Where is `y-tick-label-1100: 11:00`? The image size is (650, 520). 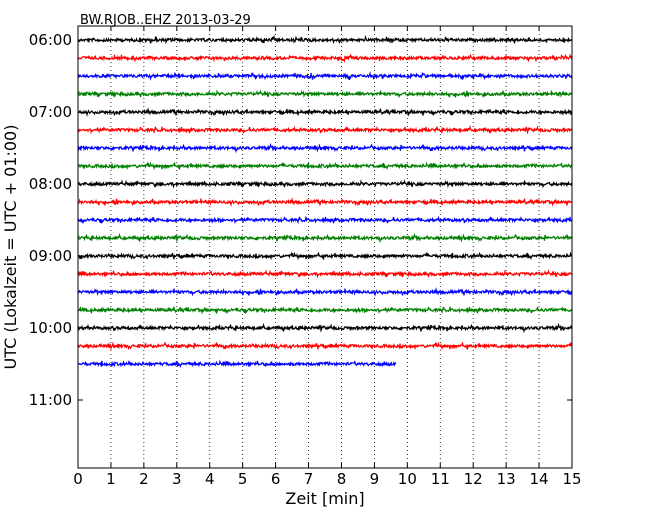 y-tick-label-1100: 11:00 is located at coordinates (50, 400).